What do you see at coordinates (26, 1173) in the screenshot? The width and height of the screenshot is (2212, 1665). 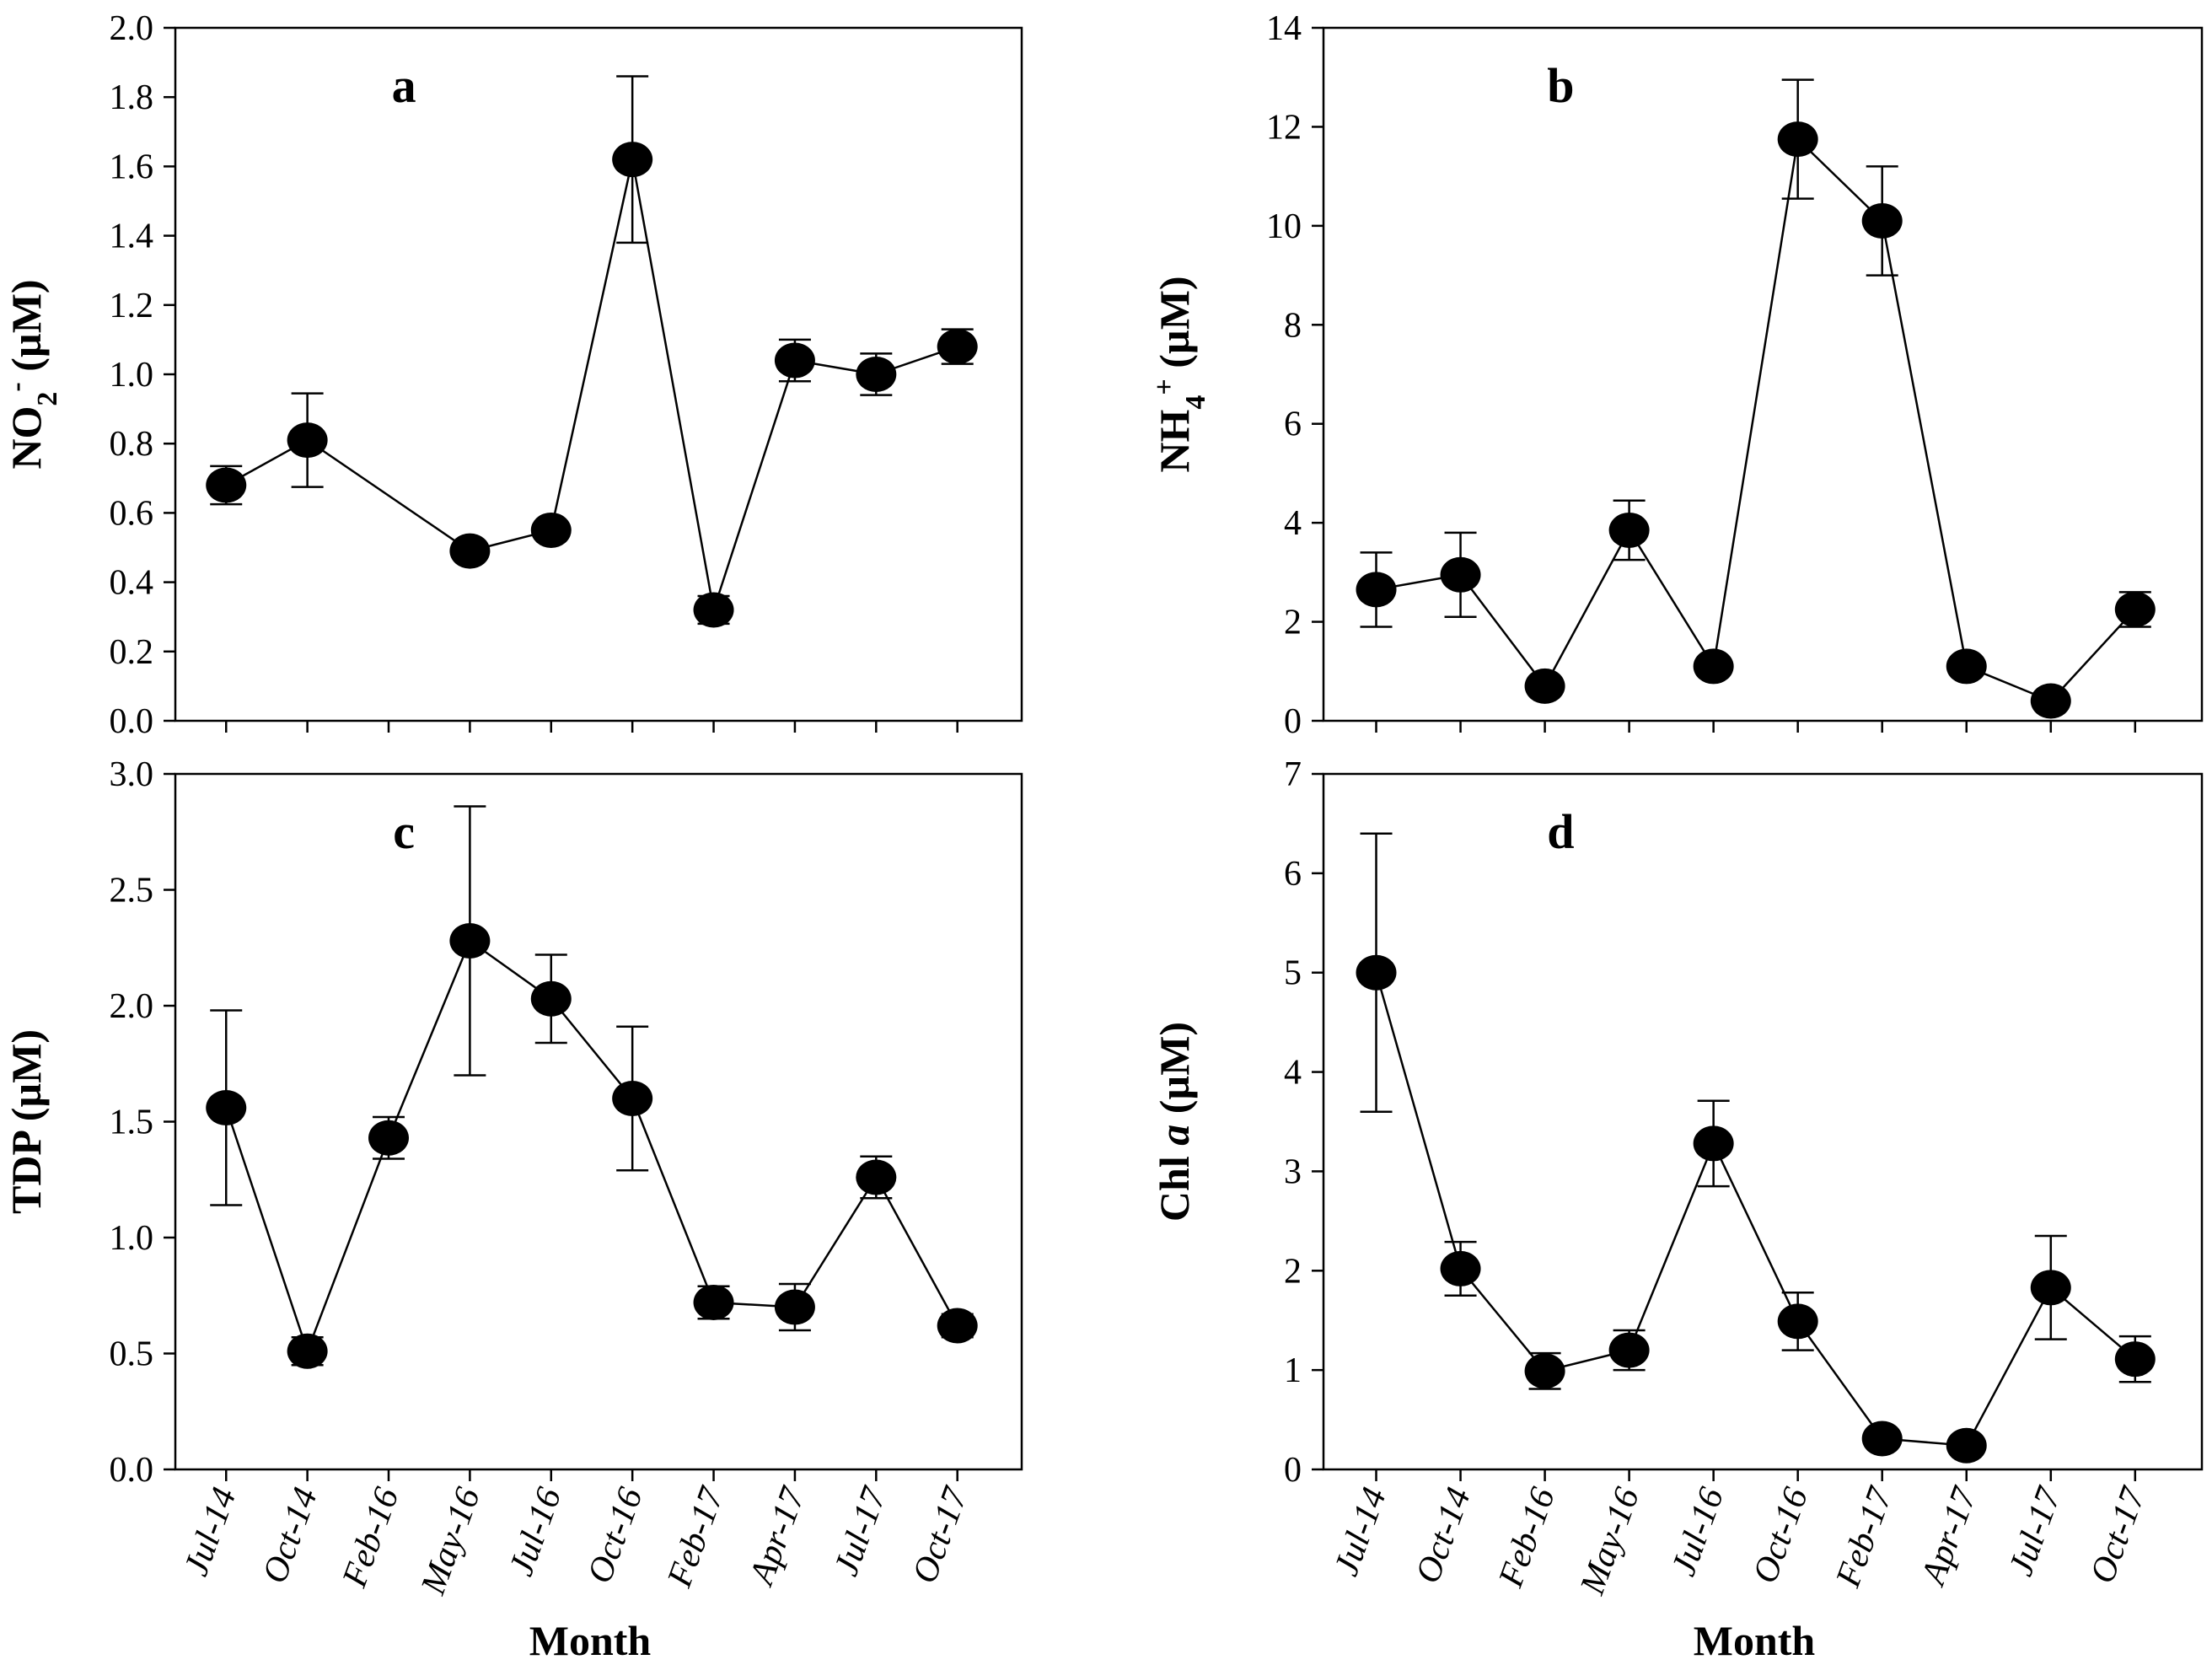 I see `y-axis-label-main: TDP` at bounding box center [26, 1173].